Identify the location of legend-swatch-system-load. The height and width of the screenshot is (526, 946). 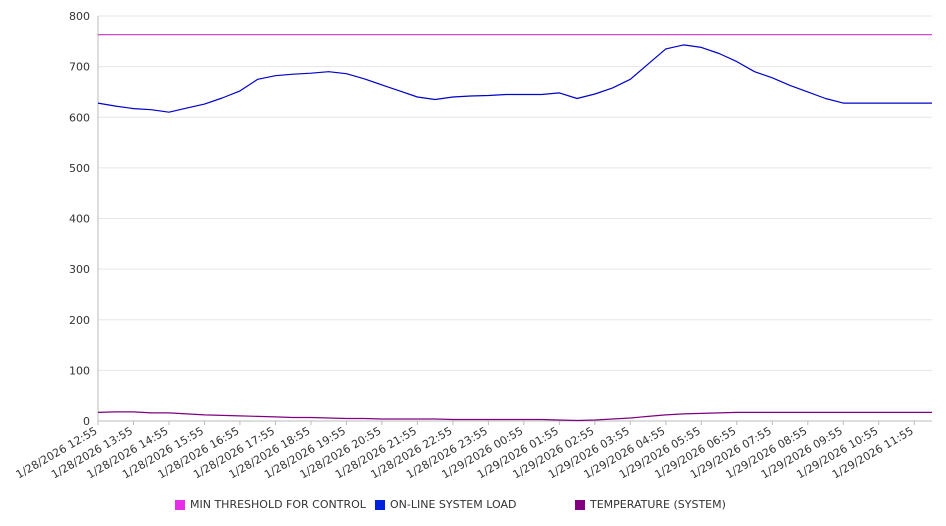
(380, 504).